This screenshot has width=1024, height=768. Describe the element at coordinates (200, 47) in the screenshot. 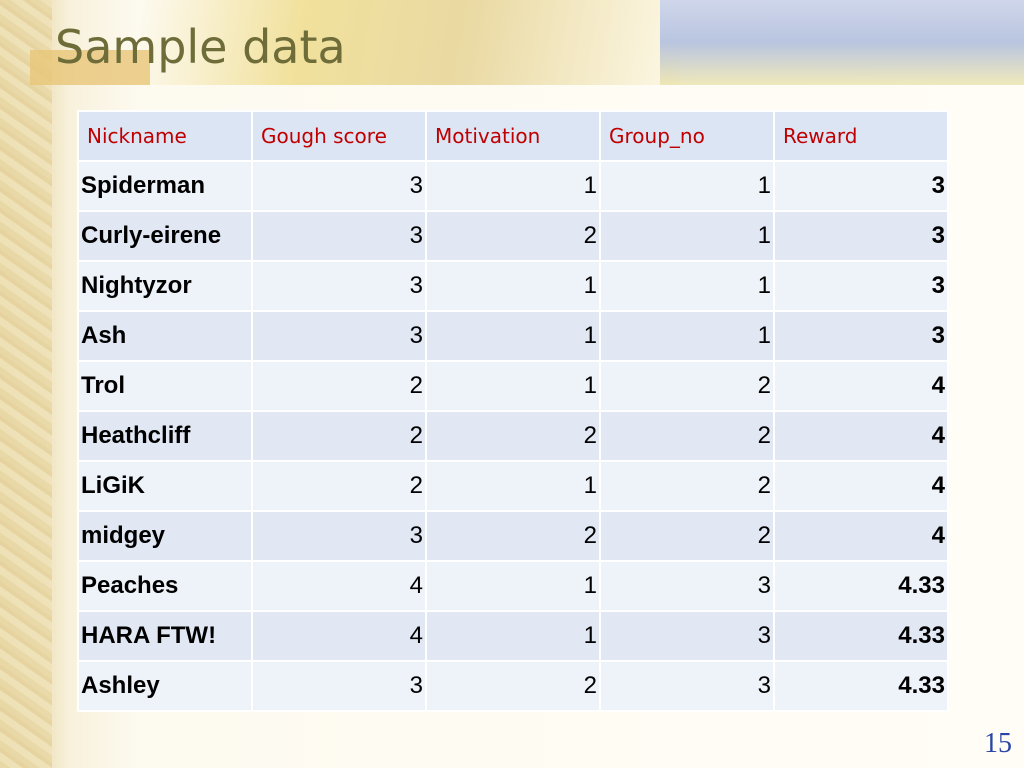

I see `slide-title: Sample data` at that location.